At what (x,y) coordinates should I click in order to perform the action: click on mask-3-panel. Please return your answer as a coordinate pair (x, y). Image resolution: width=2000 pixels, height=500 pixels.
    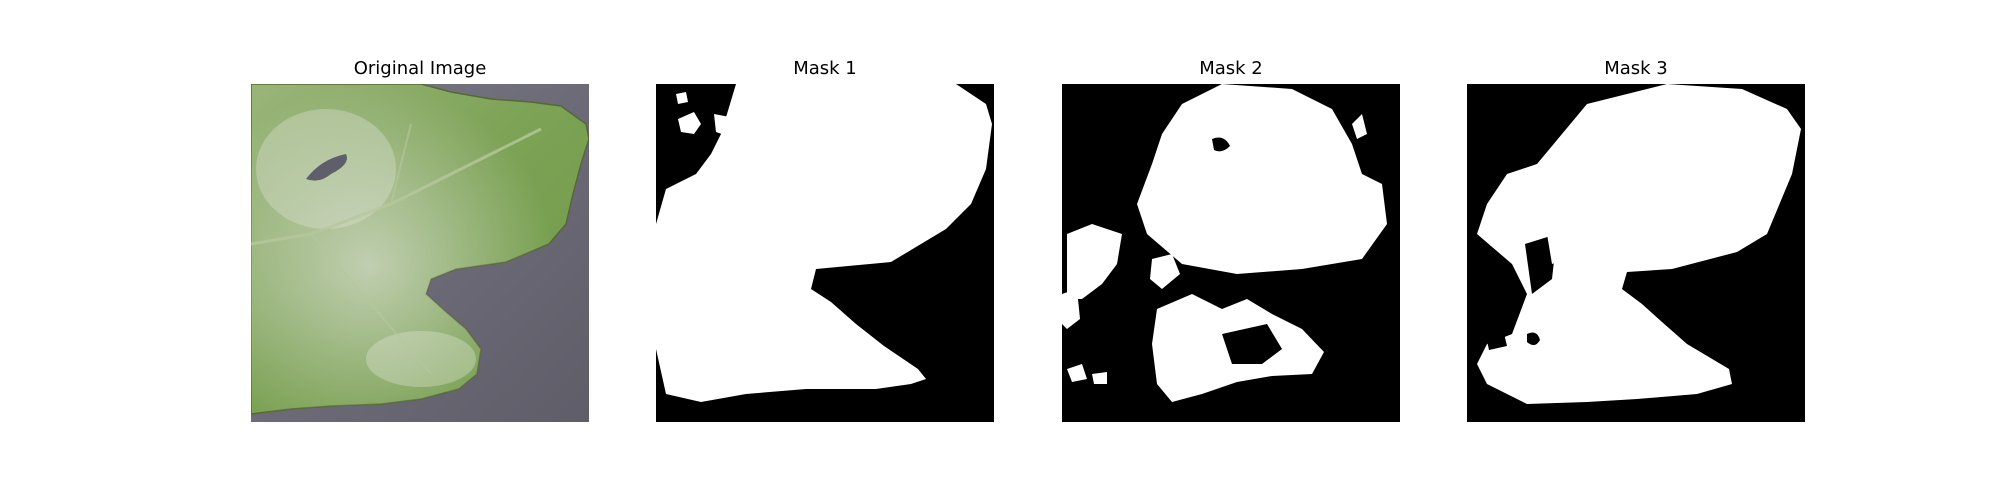
    Looking at the image, I should click on (1636, 253).